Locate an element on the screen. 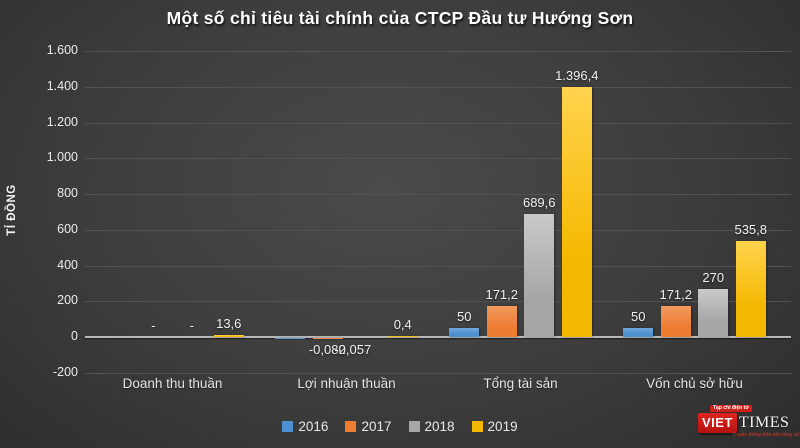  data-label-2016-category-2: 50 is located at coordinates (464, 317).